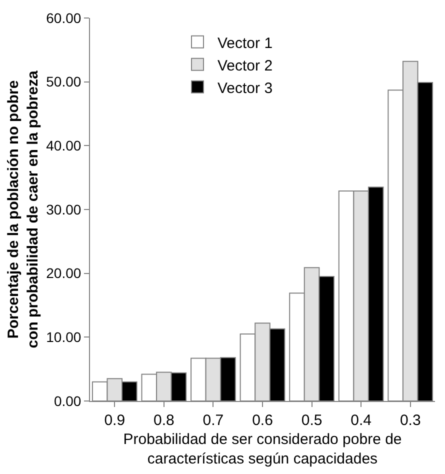 The image size is (445, 474). Describe the element at coordinates (245, 43) in the screenshot. I see `legend-label: Vector 1` at that location.